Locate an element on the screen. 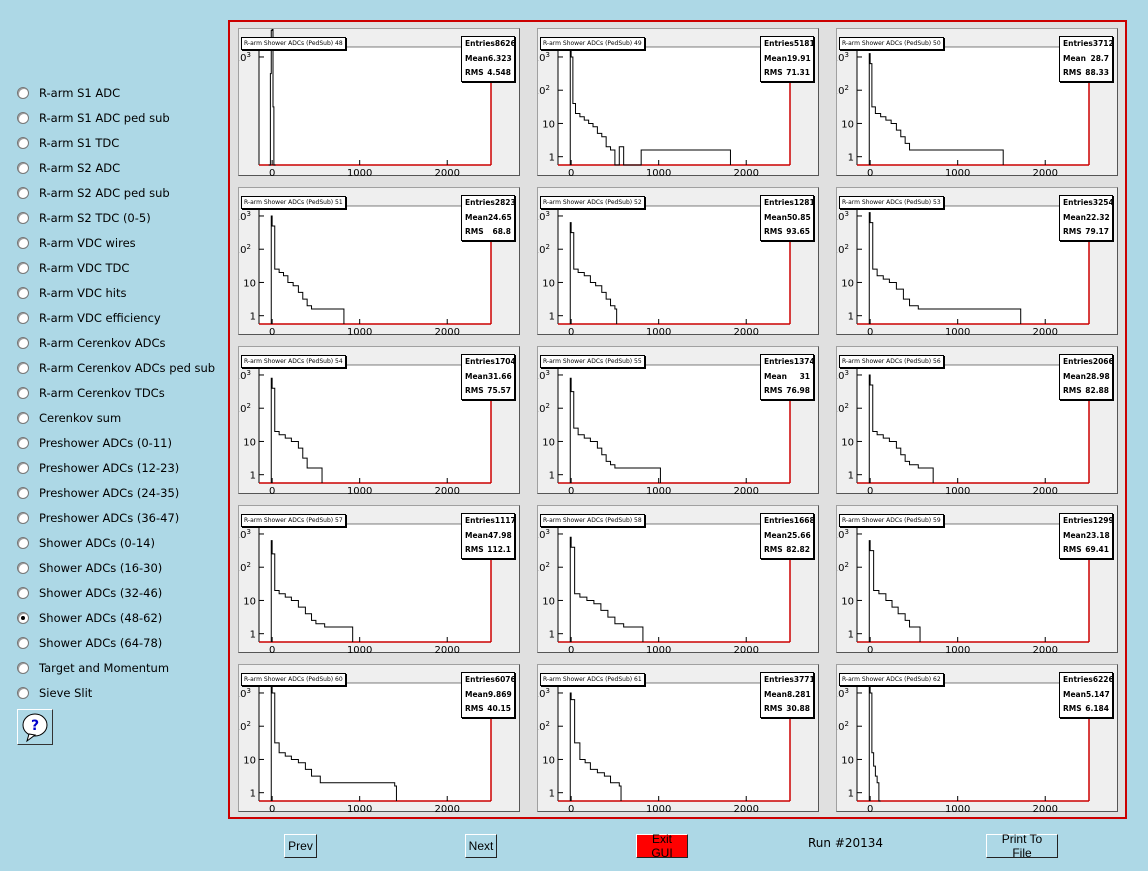  stats-box: Entries 1299 Mean 23.18 RMS 69.41 is located at coordinates (1086, 536).